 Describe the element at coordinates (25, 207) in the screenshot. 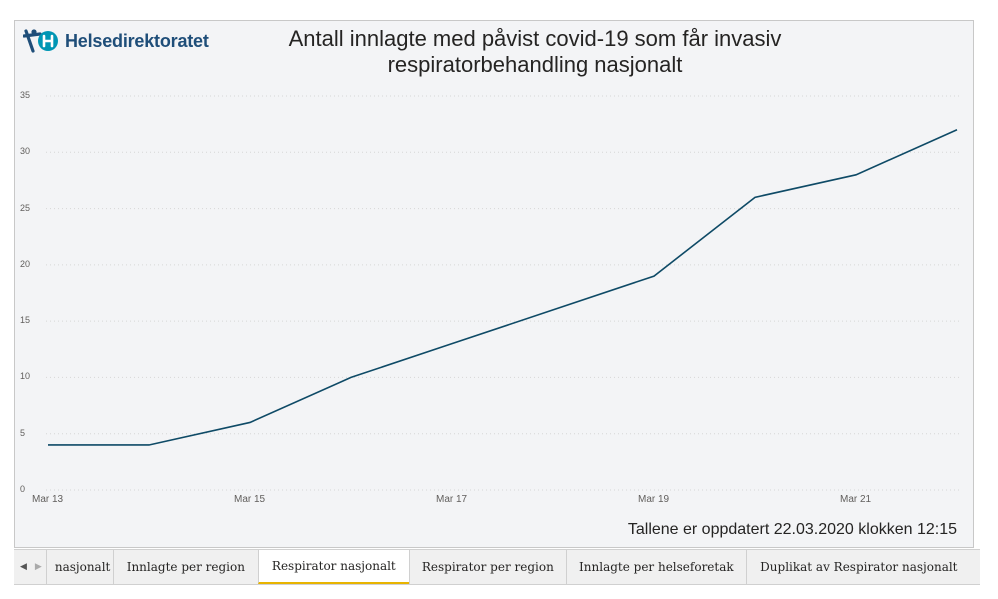

I see `y-tick-label: 25` at that location.